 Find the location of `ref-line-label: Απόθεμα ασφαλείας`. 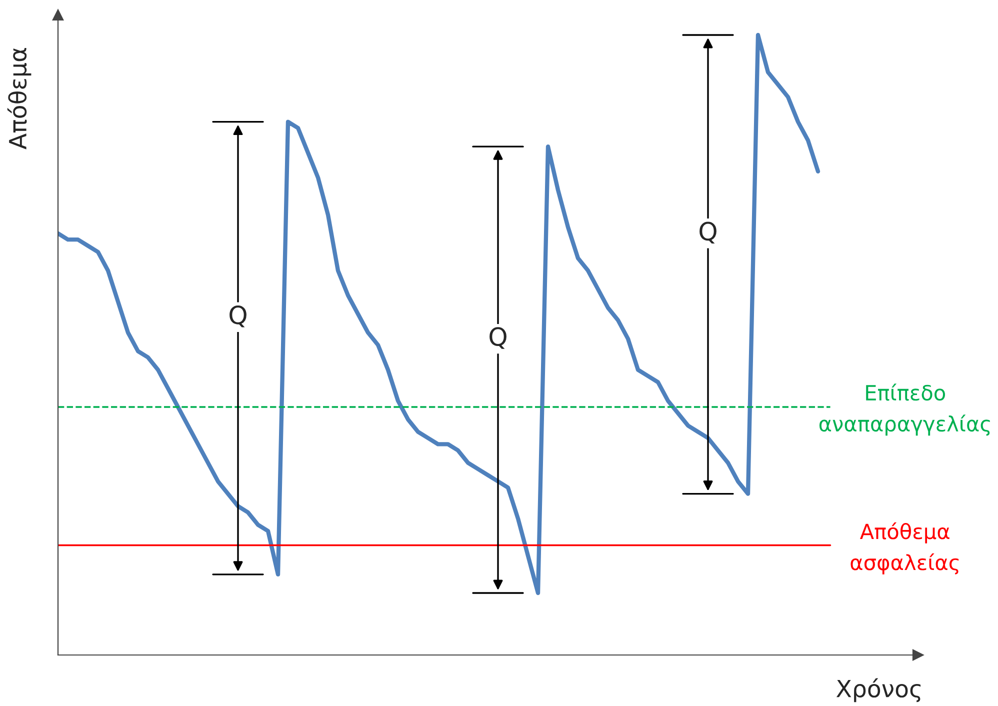

ref-line-label: Απόθεμα ασφαλείας is located at coordinates (904, 548).